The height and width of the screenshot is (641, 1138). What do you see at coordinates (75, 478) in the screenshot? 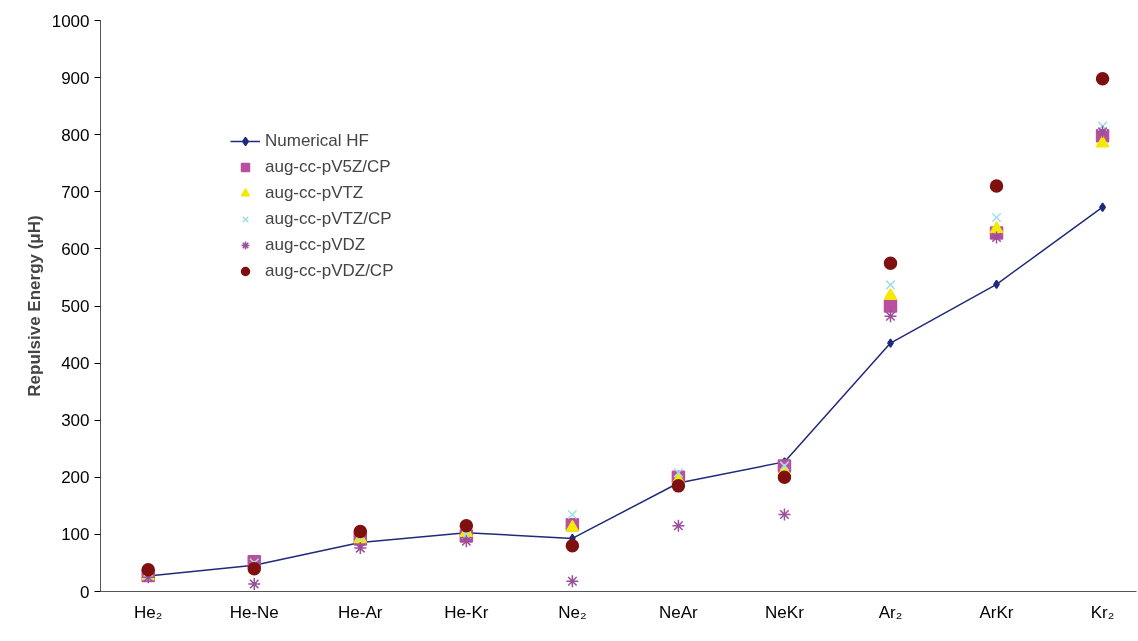
I see `y-tick-label: 200` at bounding box center [75, 478].